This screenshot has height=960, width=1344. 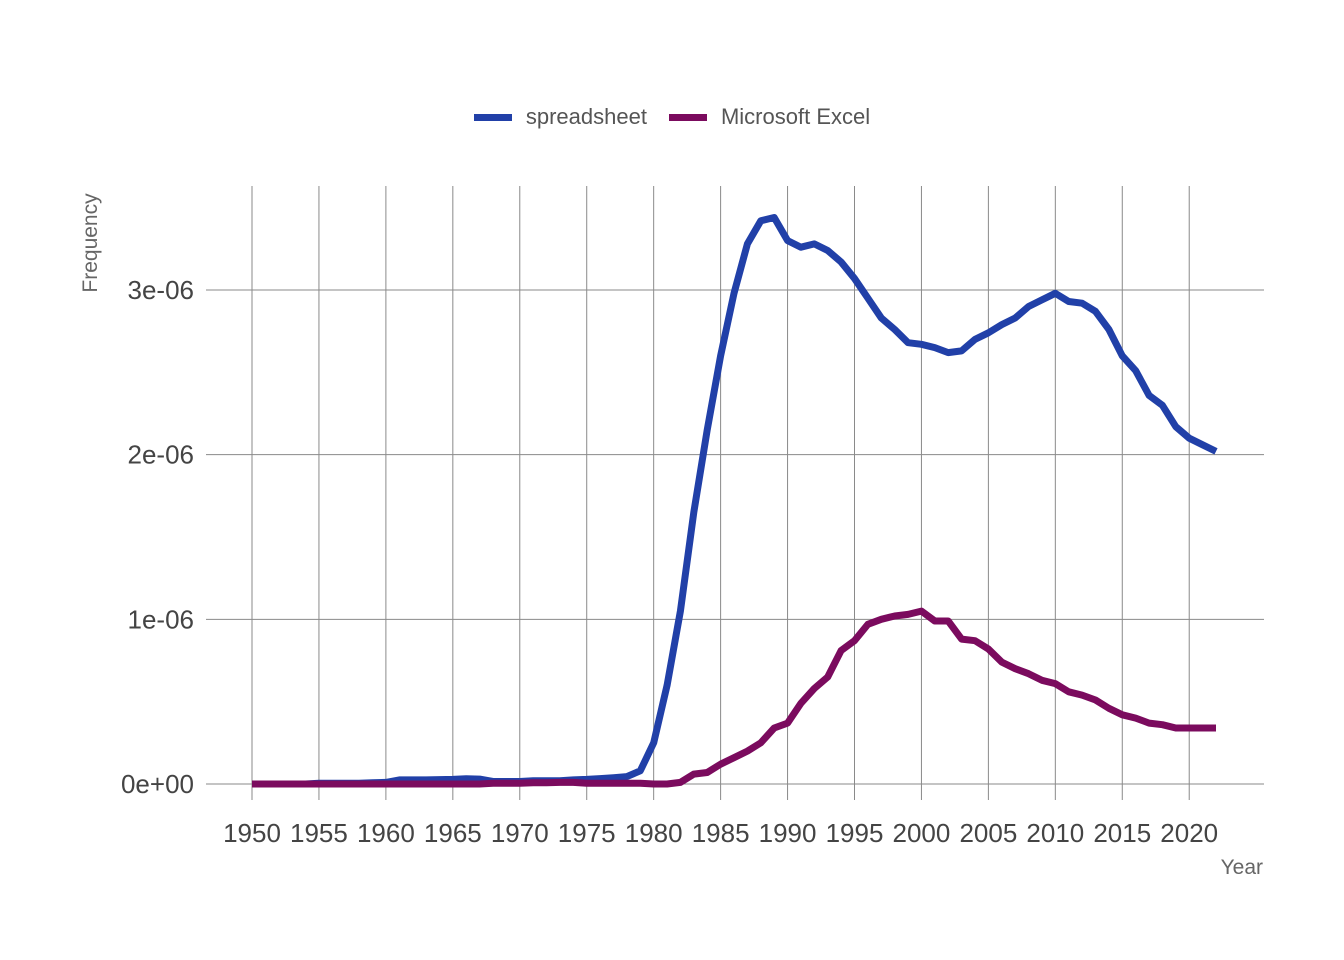 I want to click on legend-label-microsoft-excel: Microsoft Excel, so click(x=795, y=116).